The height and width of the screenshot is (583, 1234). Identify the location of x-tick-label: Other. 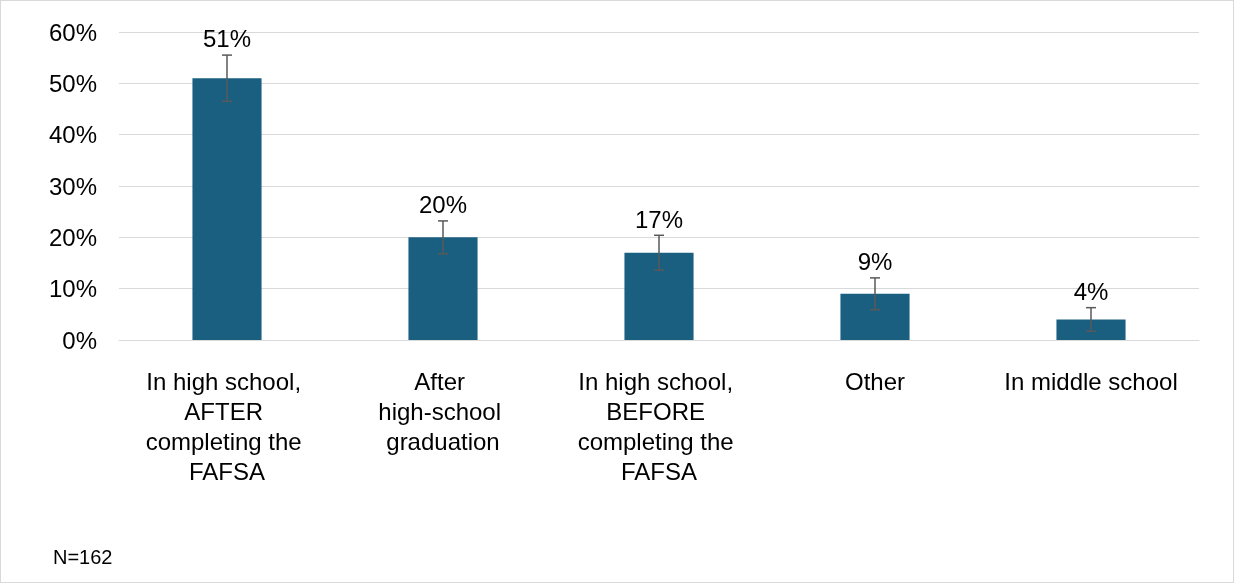
(875, 381).